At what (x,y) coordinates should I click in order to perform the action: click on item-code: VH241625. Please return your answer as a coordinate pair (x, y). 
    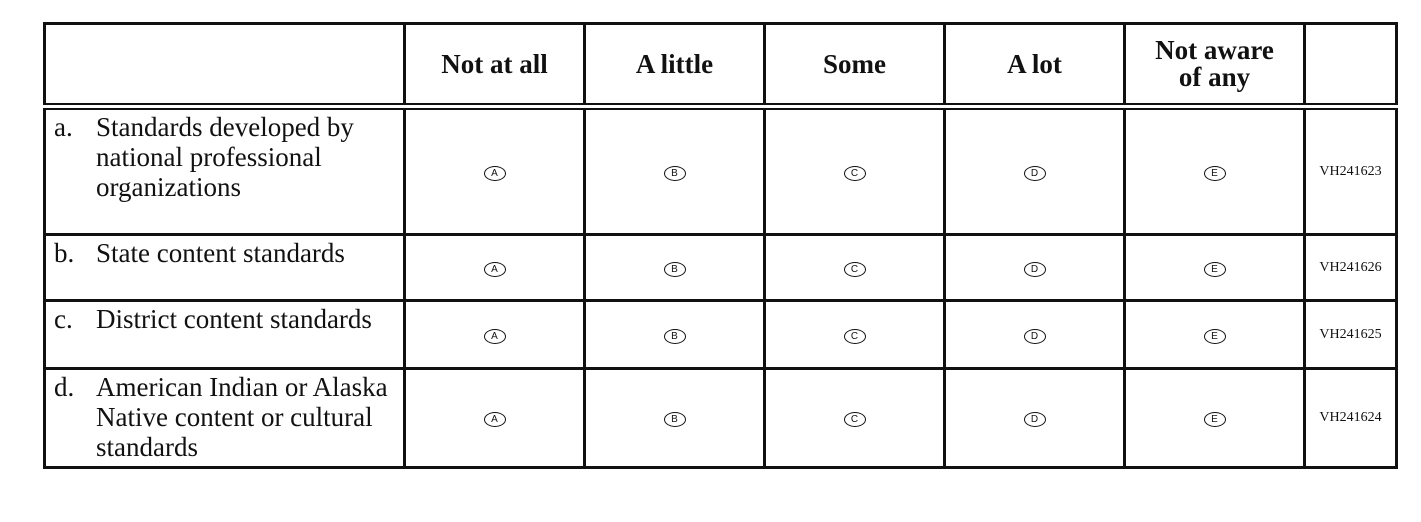
    Looking at the image, I should click on (1350, 334).